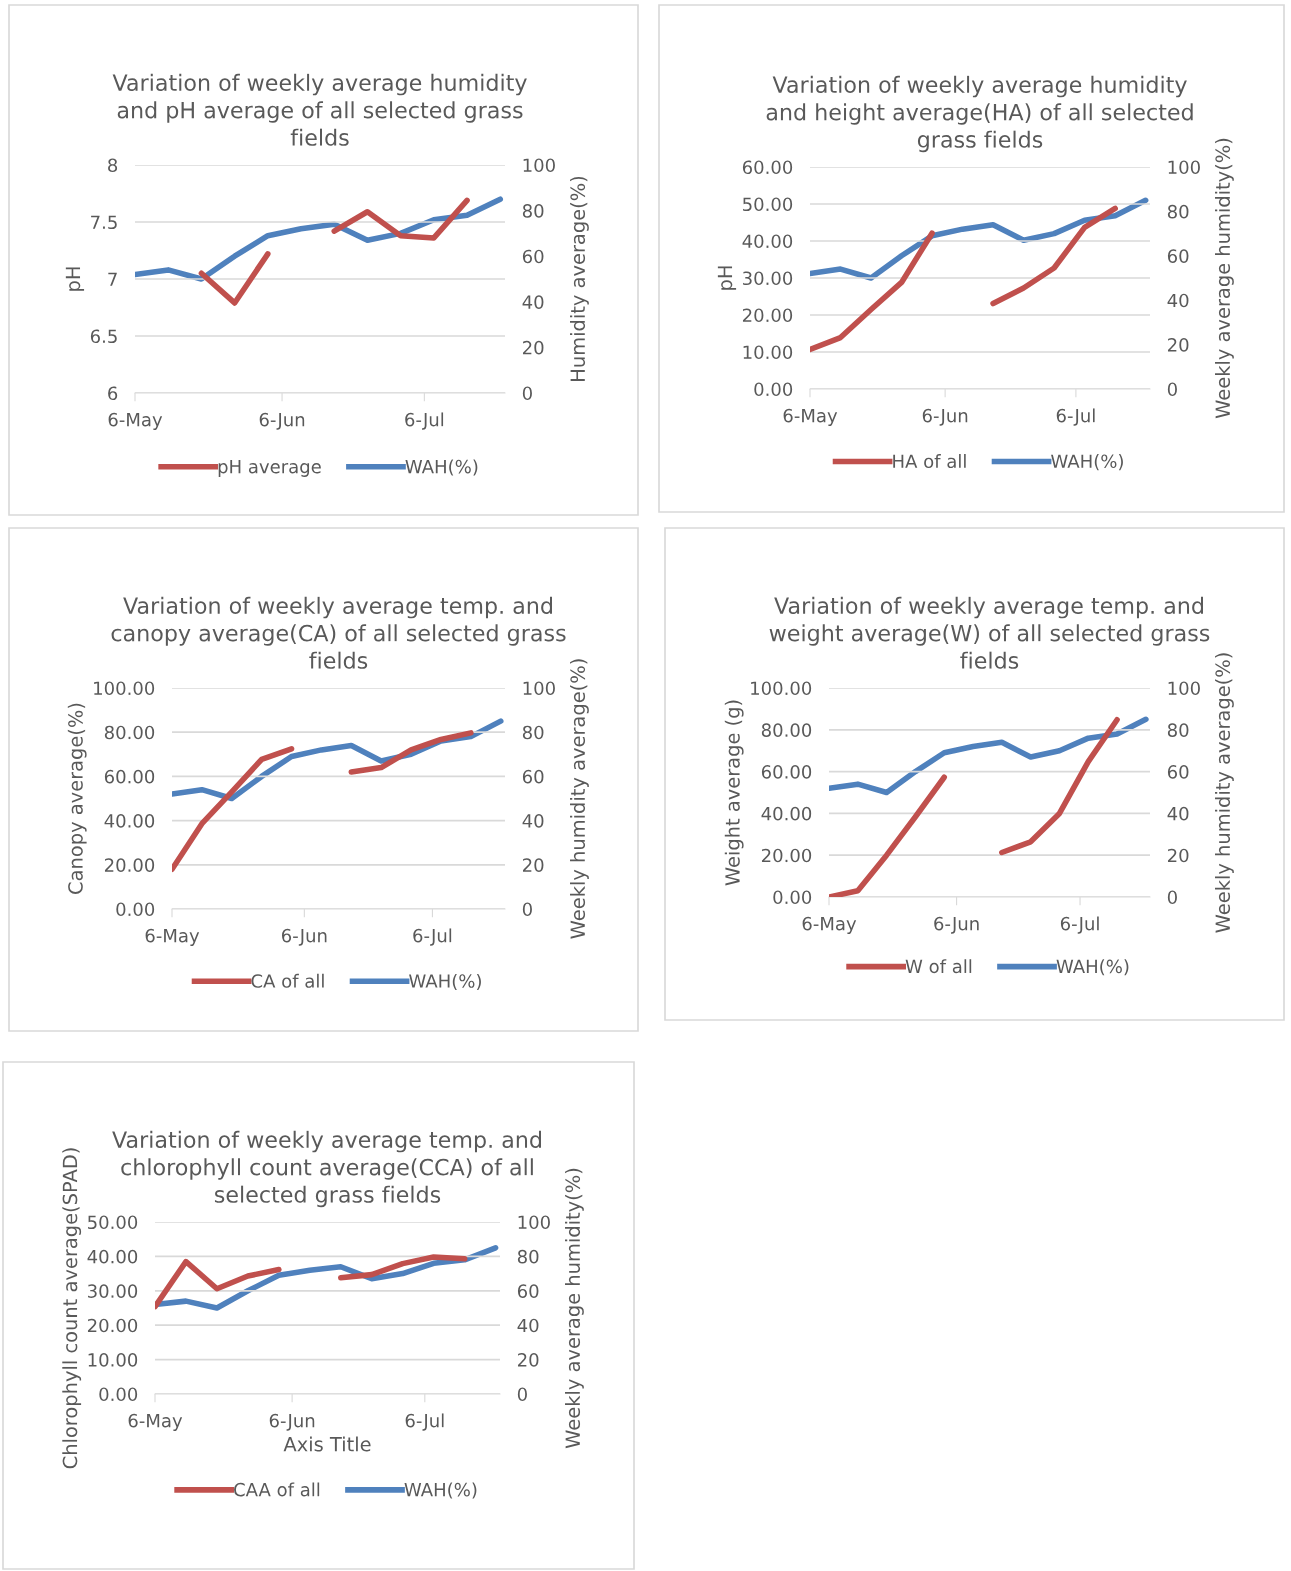  I want to click on legend-label: CAA of all, so click(277, 1489).